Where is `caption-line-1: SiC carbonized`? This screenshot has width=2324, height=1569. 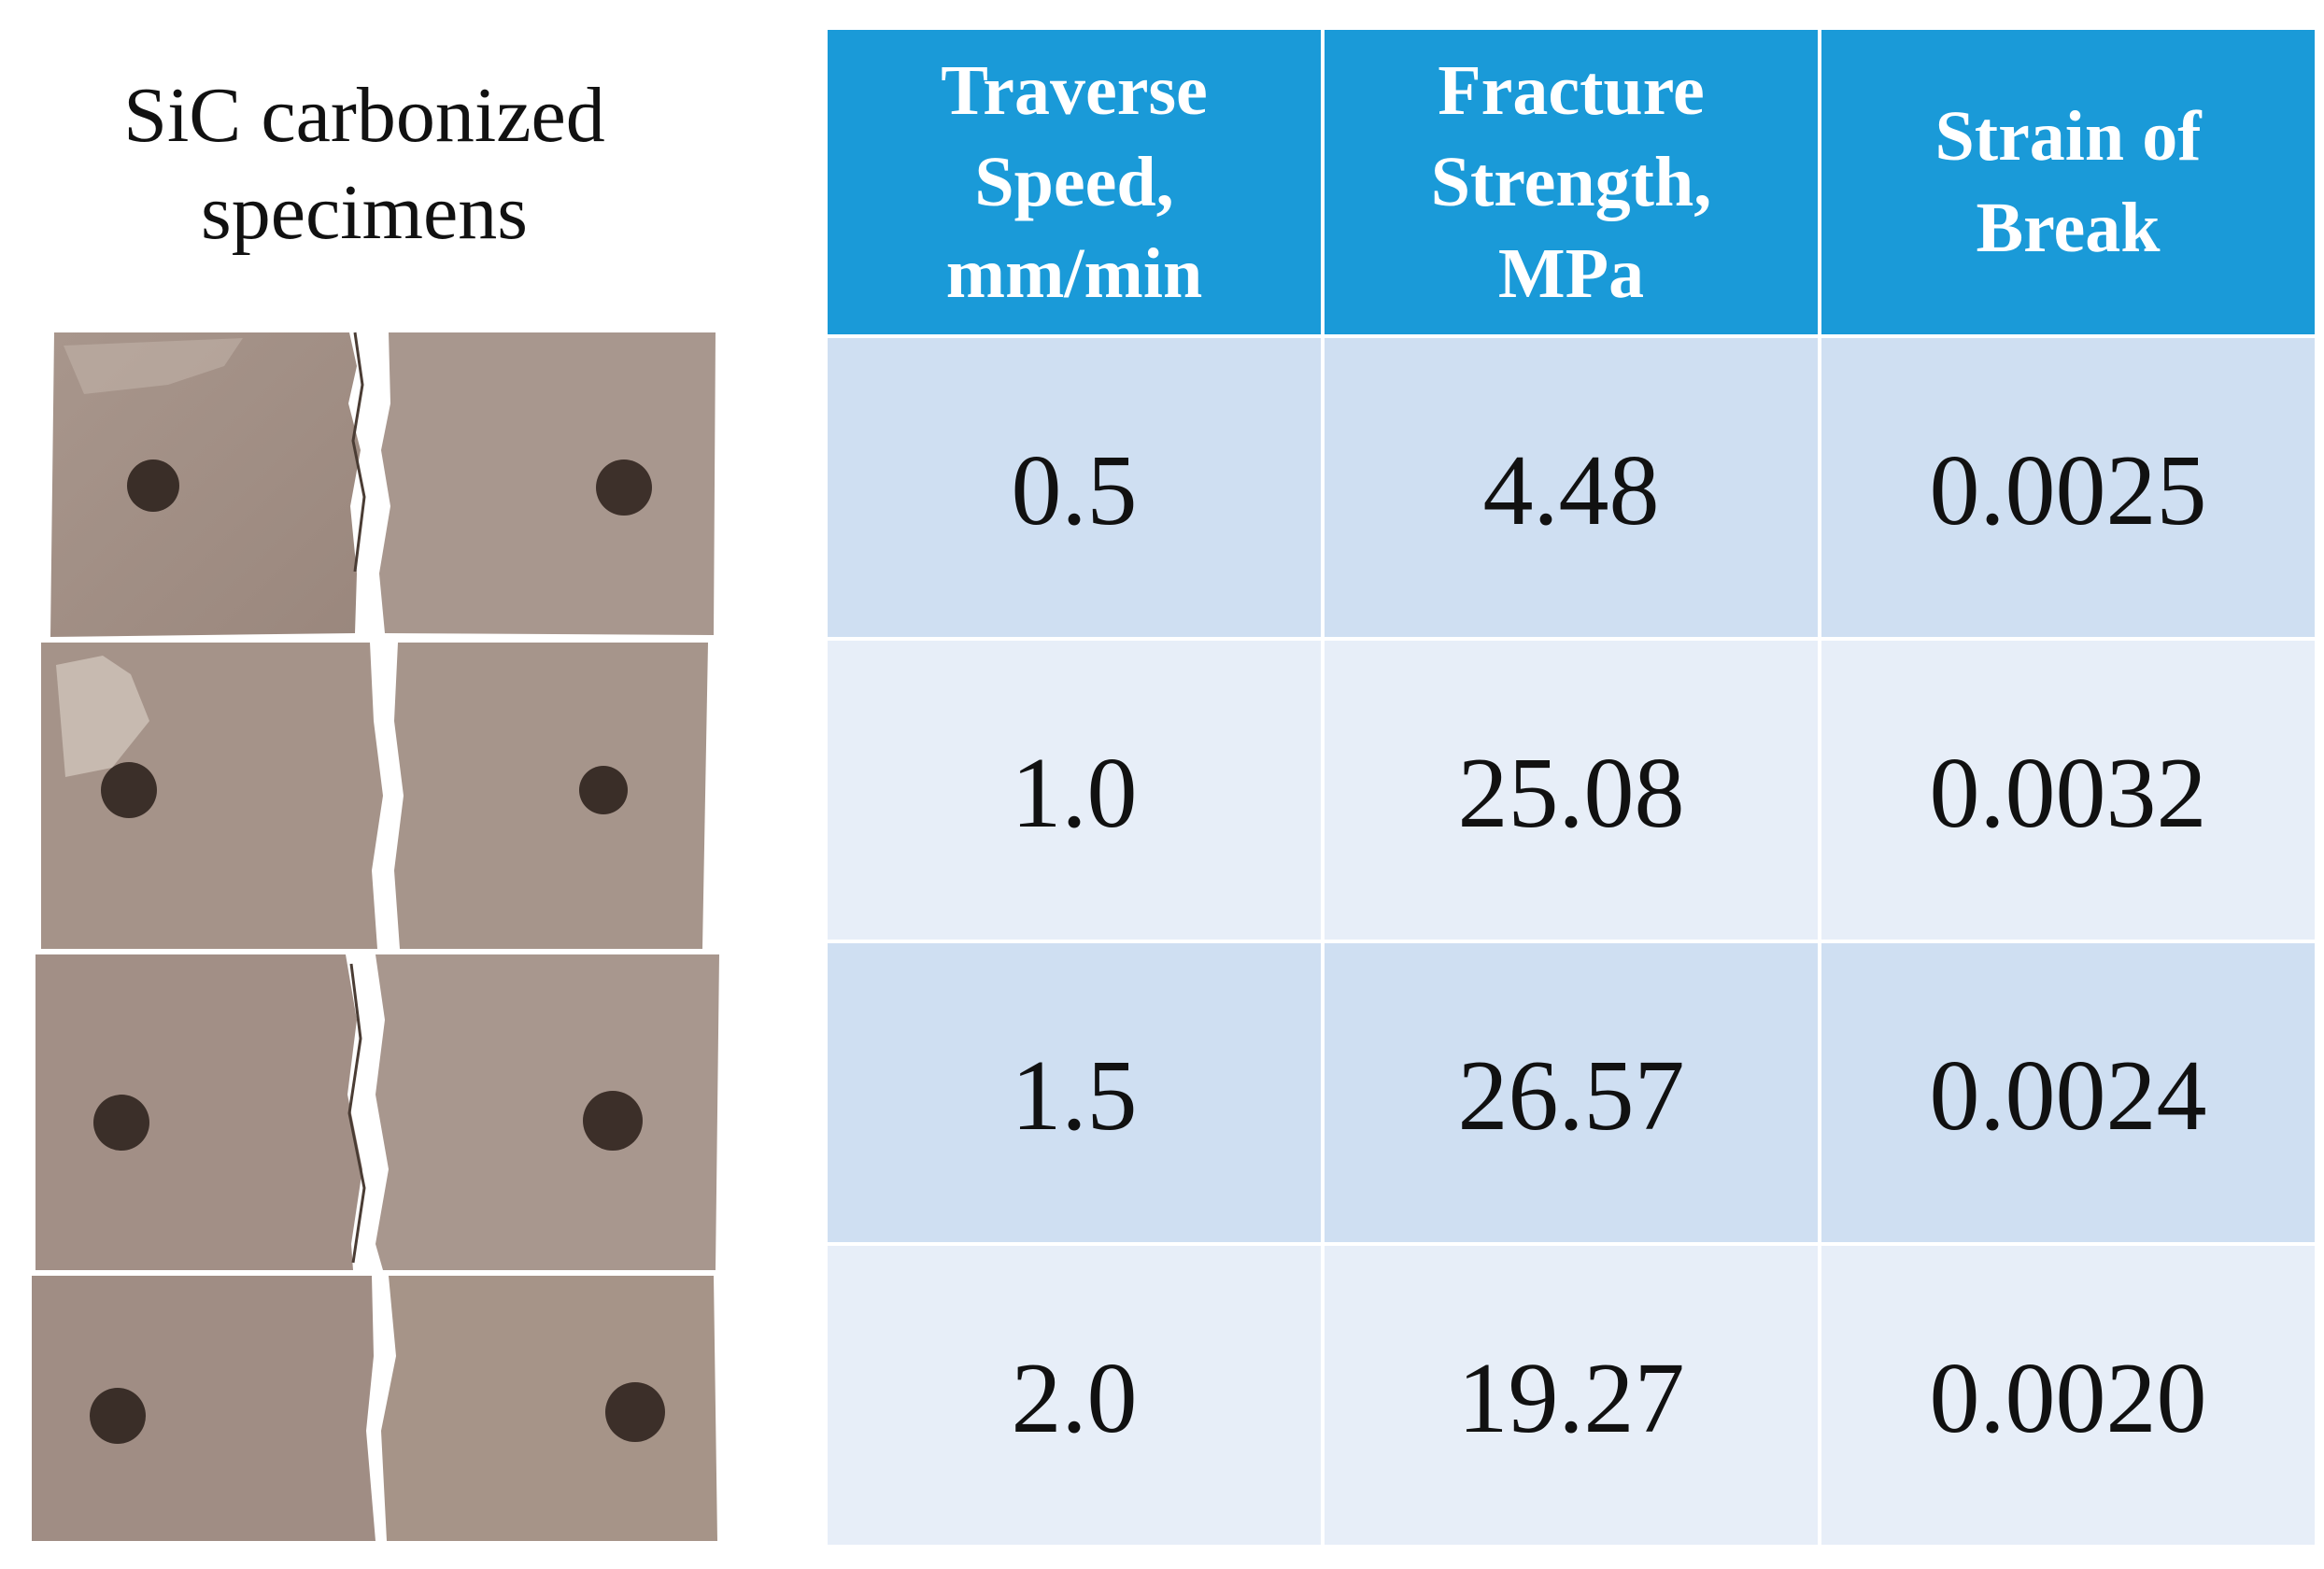 caption-line-1: SiC carbonized is located at coordinates (364, 116).